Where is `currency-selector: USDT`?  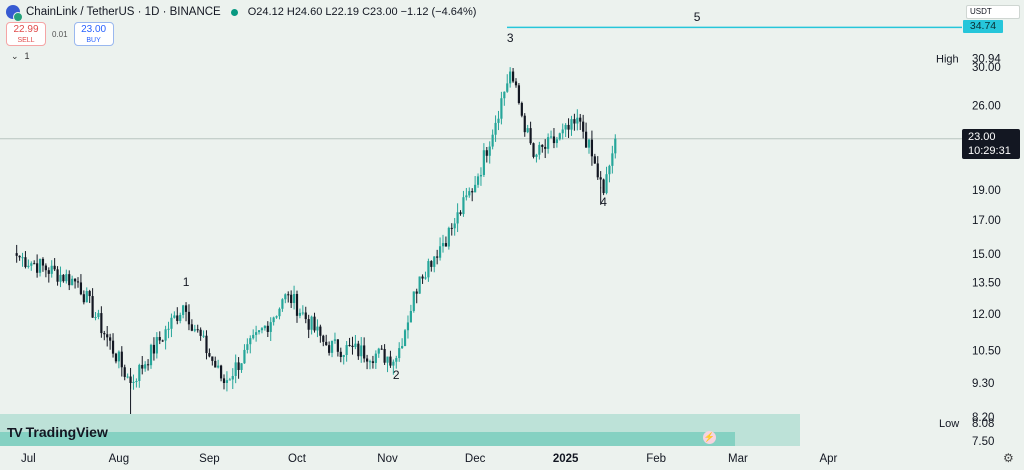 currency-selector: USDT is located at coordinates (993, 12).